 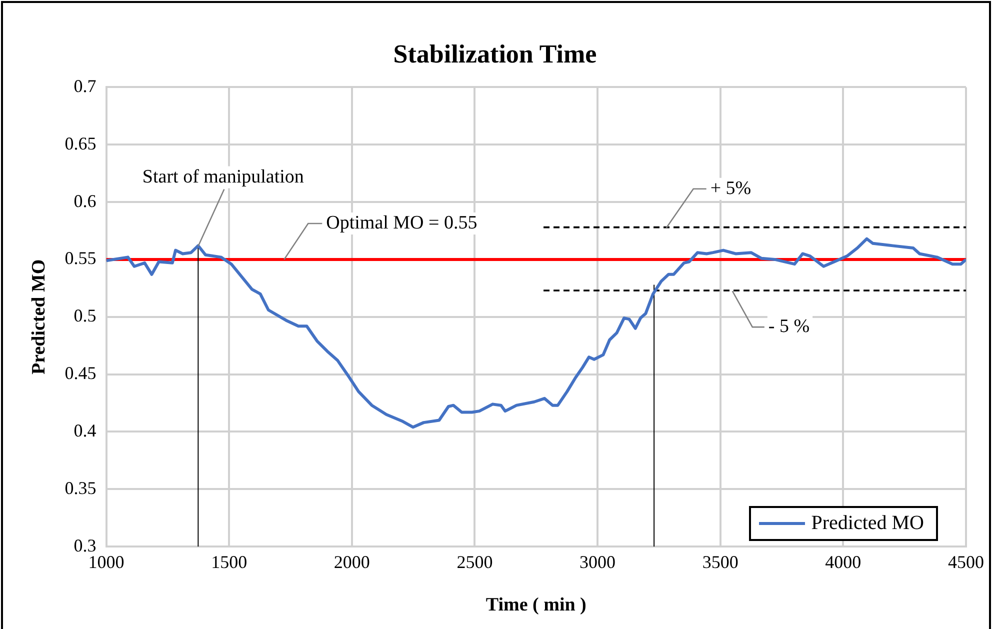 I want to click on y-tick-label: 0.7, so click(x=85, y=86).